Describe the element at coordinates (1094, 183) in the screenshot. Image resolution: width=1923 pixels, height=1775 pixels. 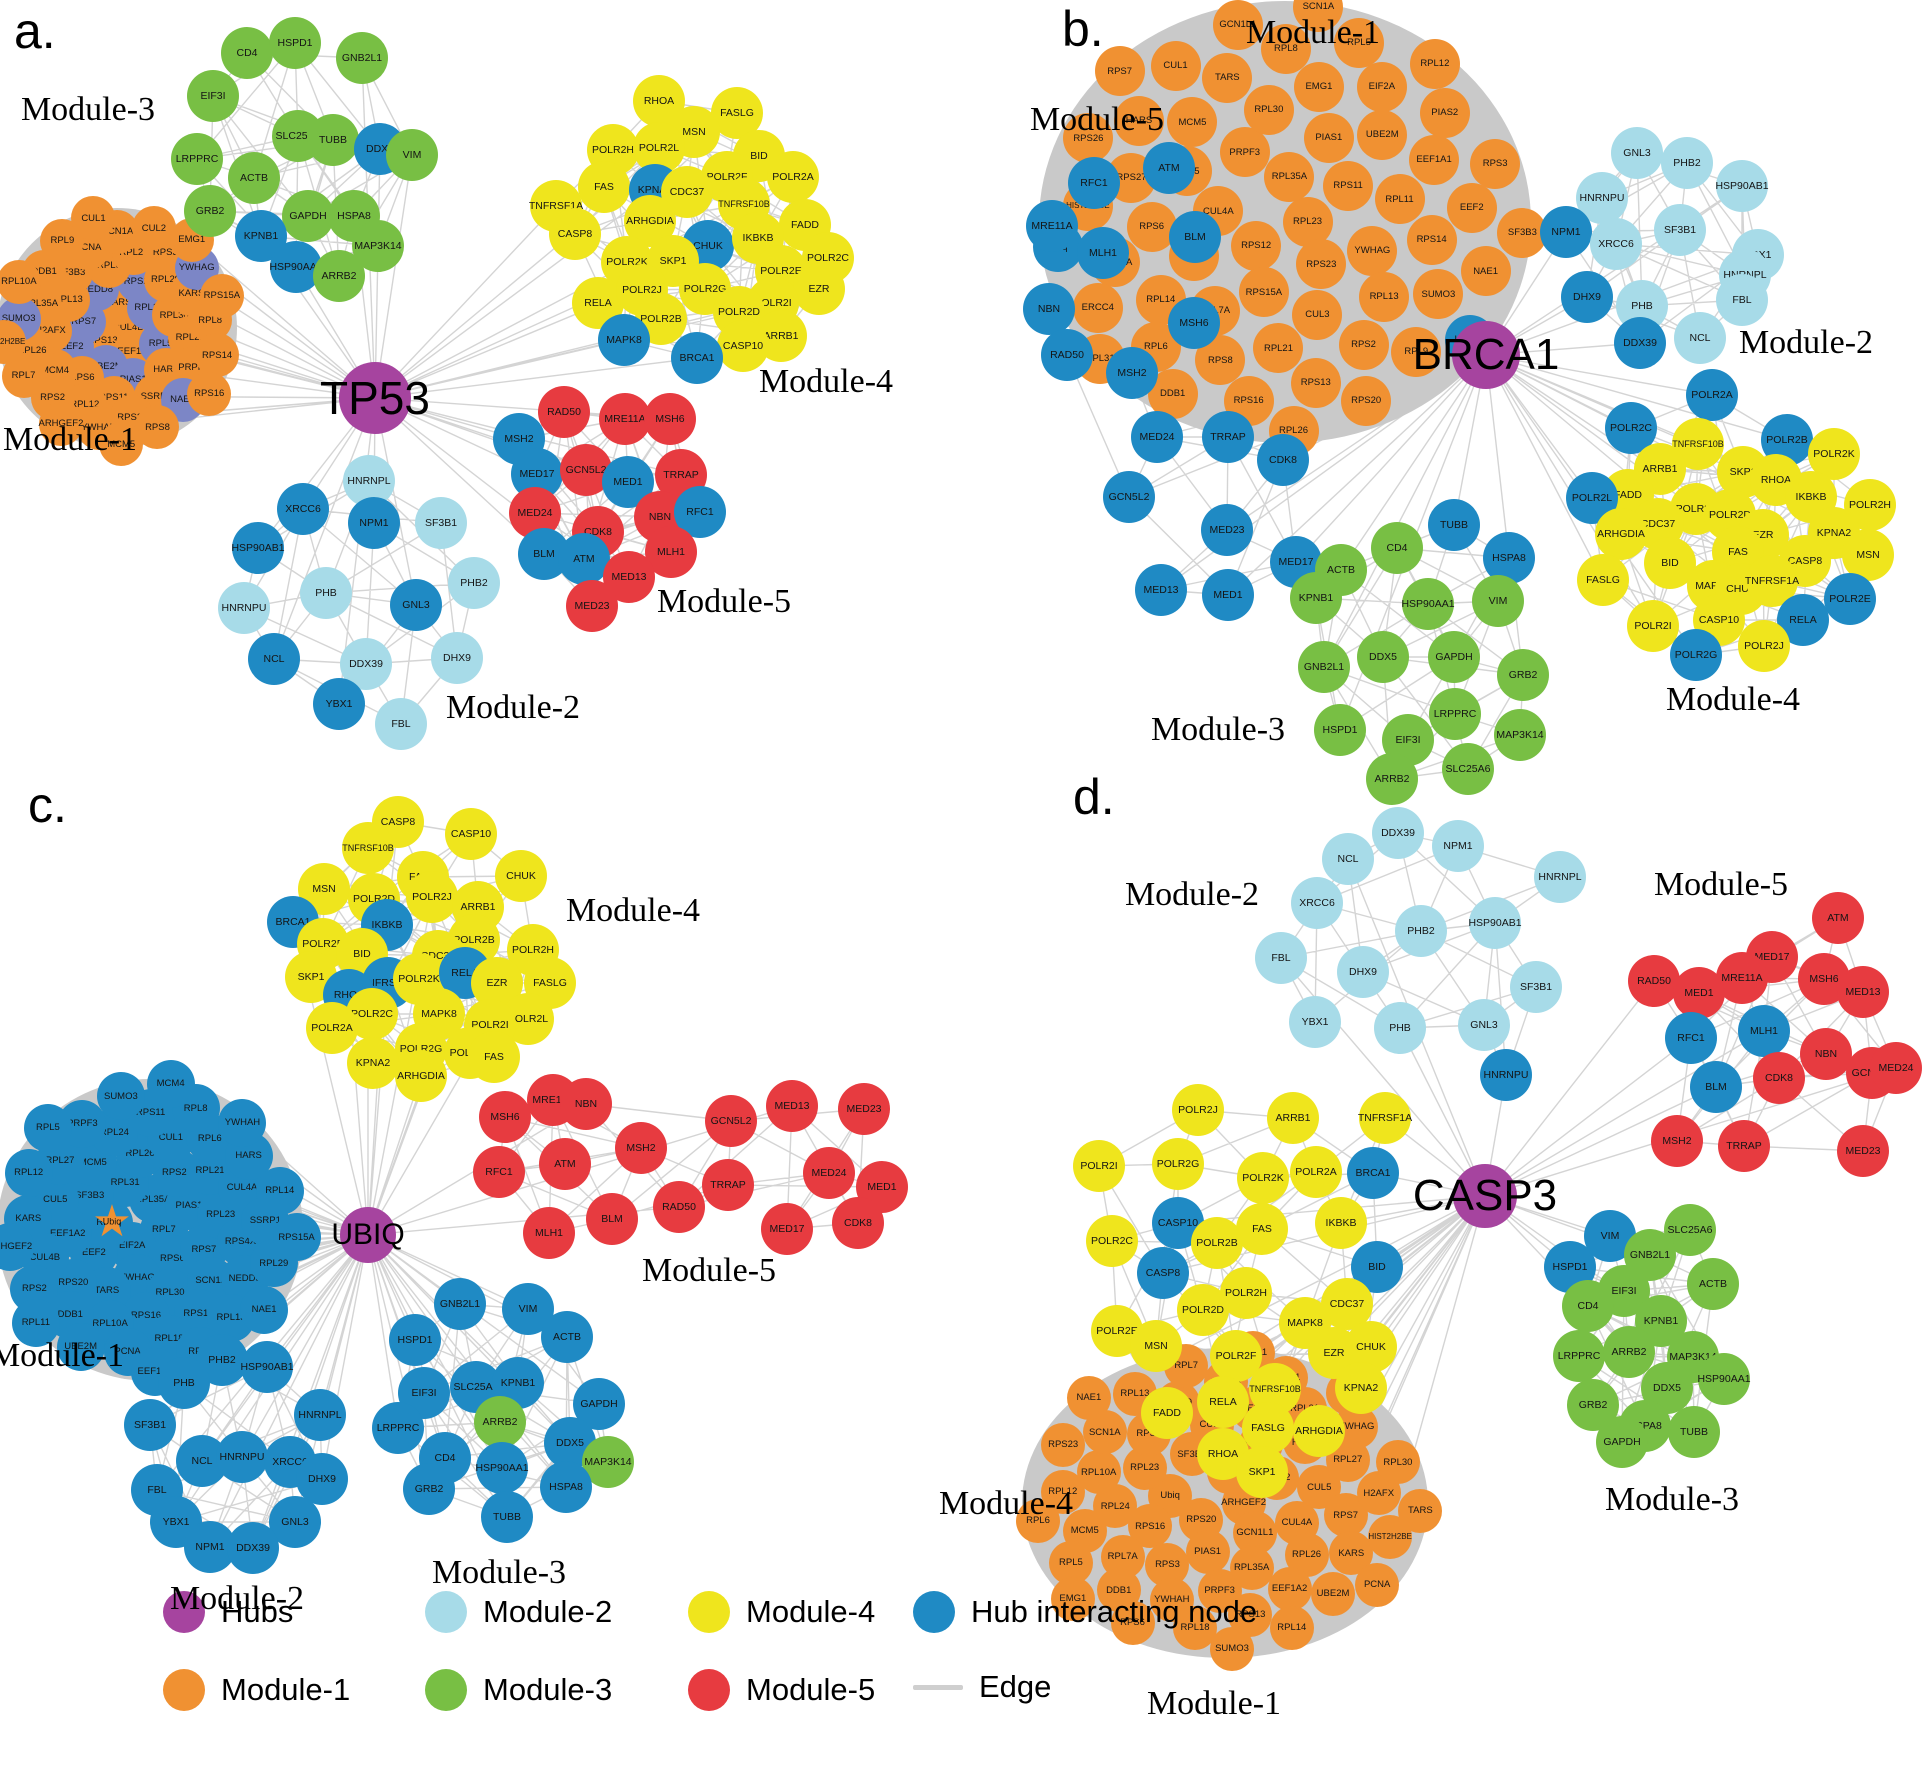
I see `gene-node-rfc1: RFC1` at that location.